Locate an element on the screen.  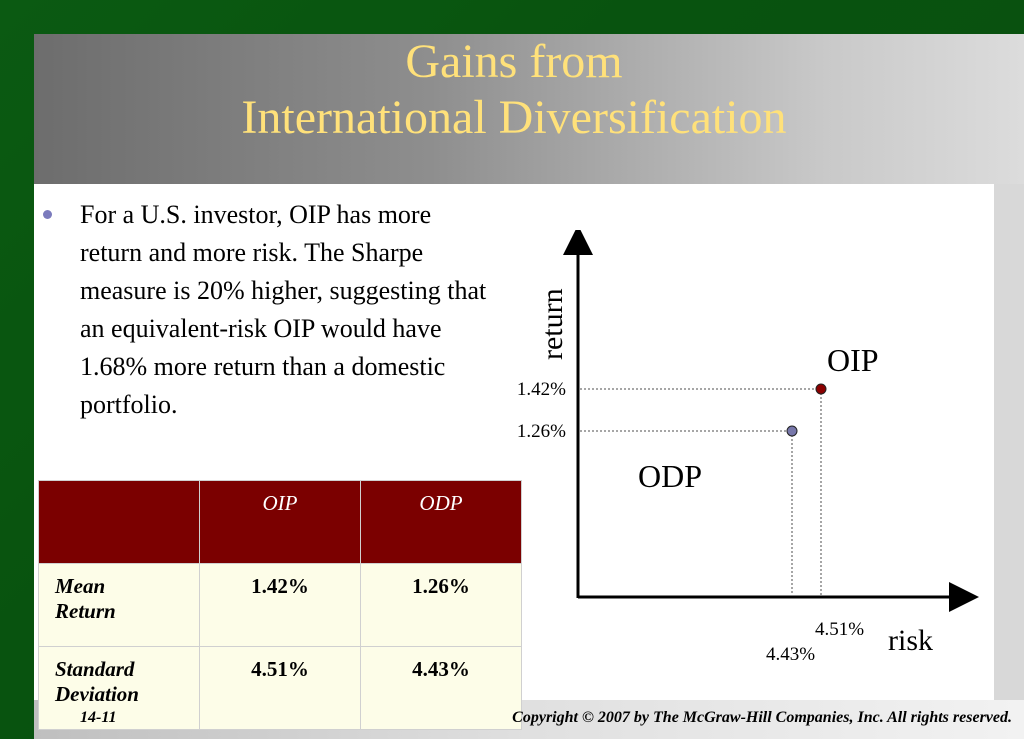
table-header-odp: ODP is located at coordinates (441, 522).